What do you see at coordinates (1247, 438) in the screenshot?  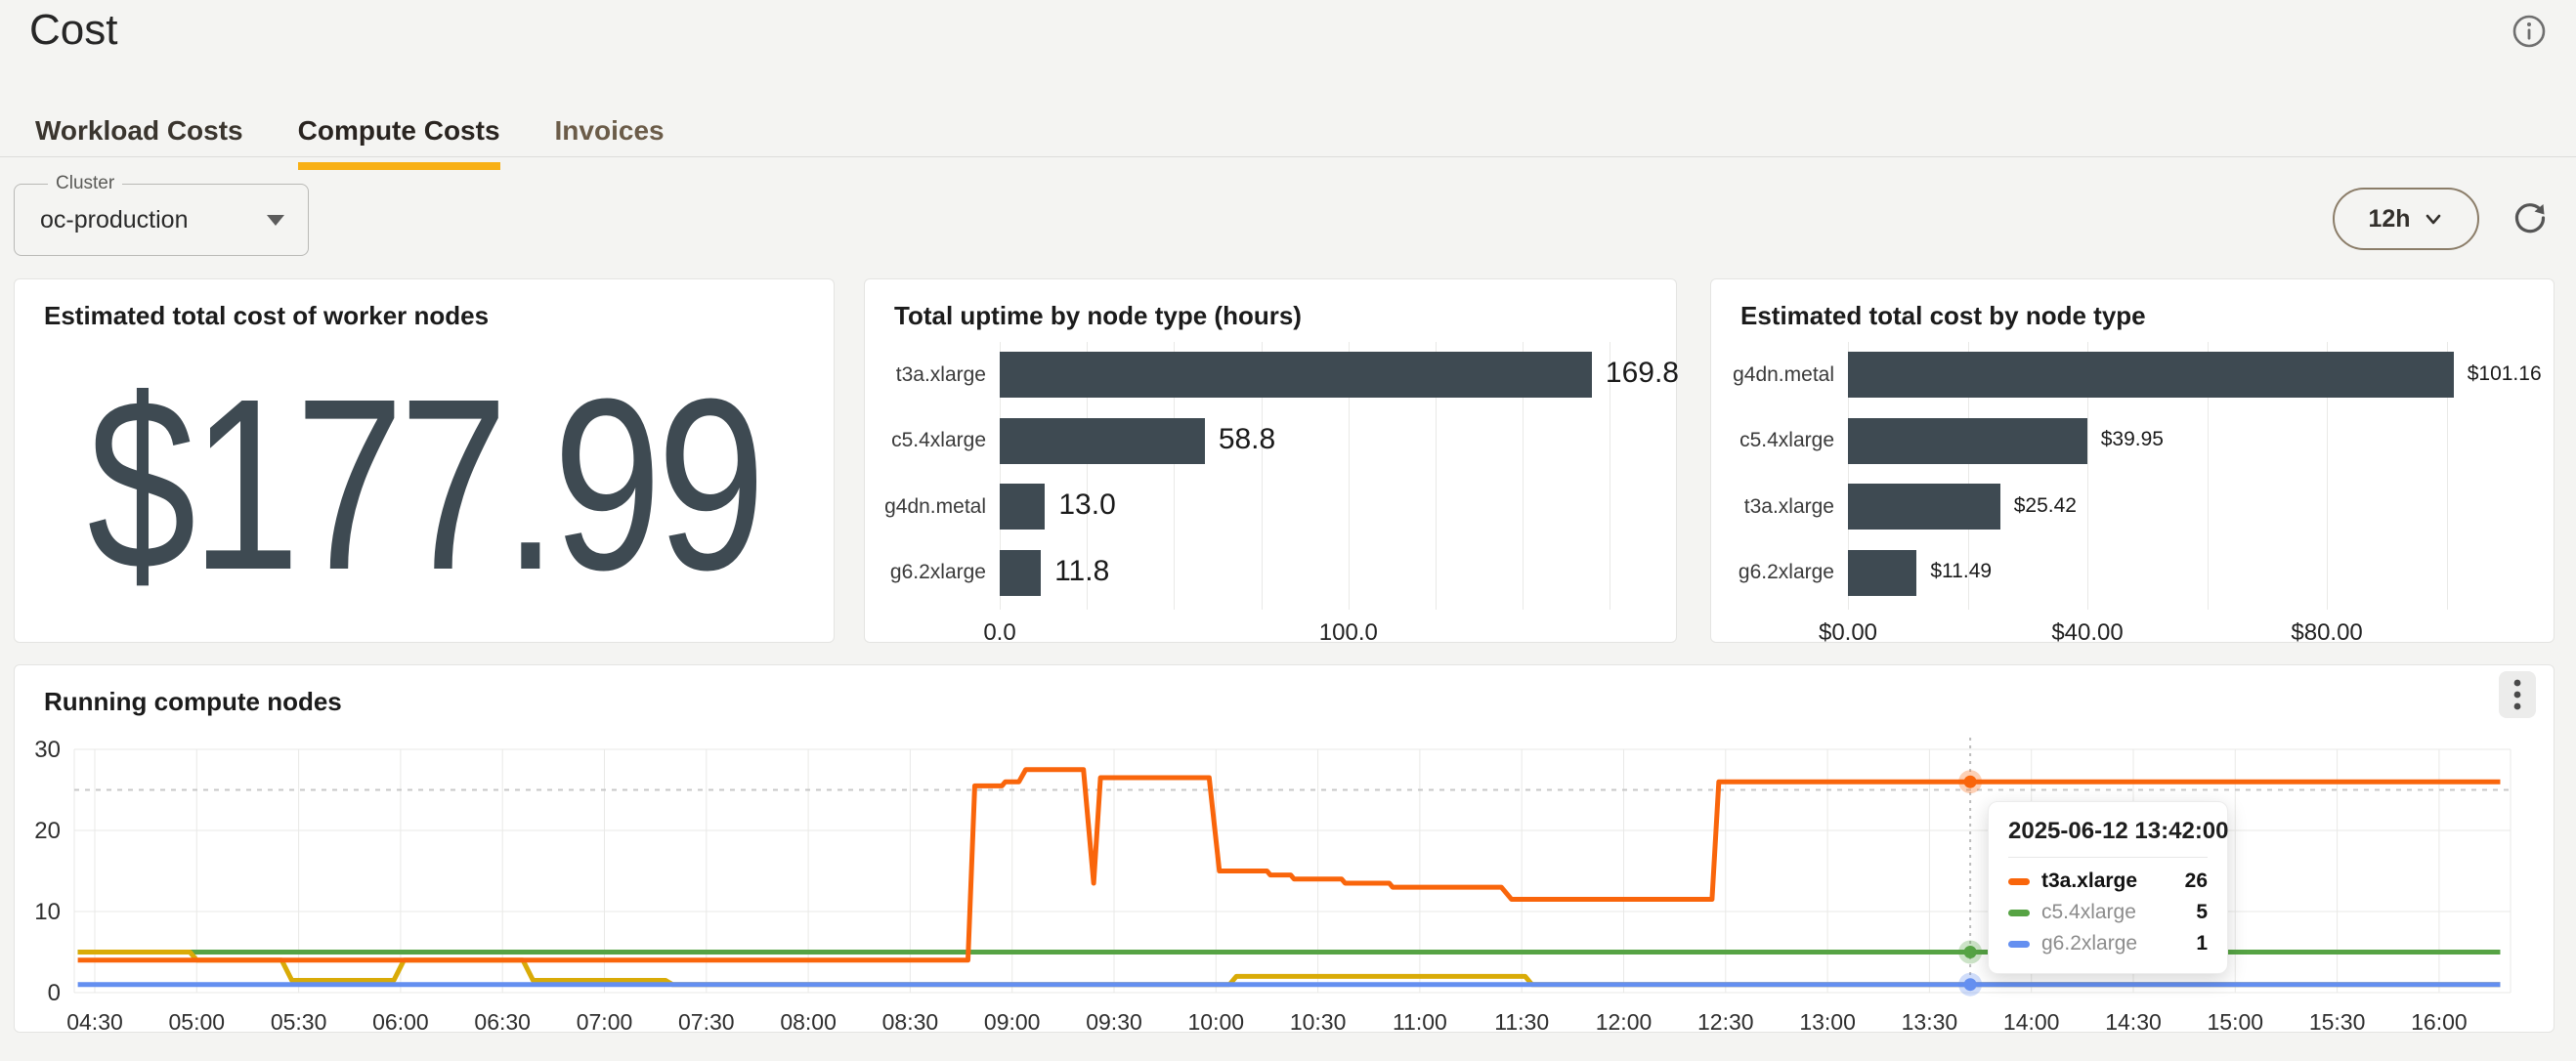 I see `bar-value-label: 58.8` at bounding box center [1247, 438].